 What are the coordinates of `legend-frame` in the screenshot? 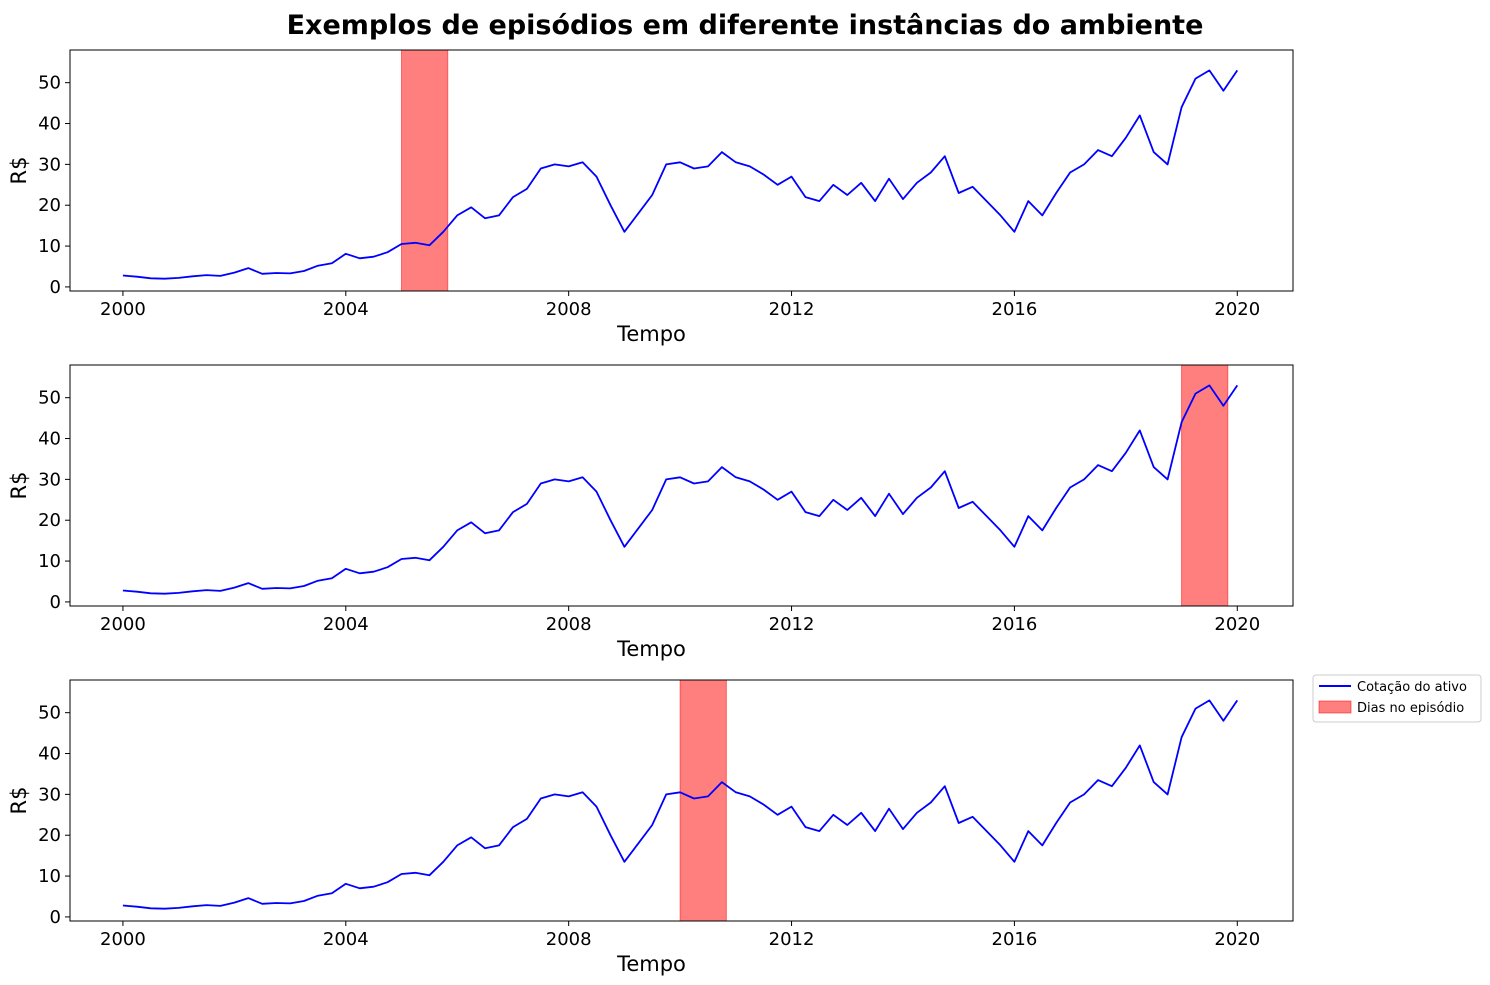 It's located at (1397, 698).